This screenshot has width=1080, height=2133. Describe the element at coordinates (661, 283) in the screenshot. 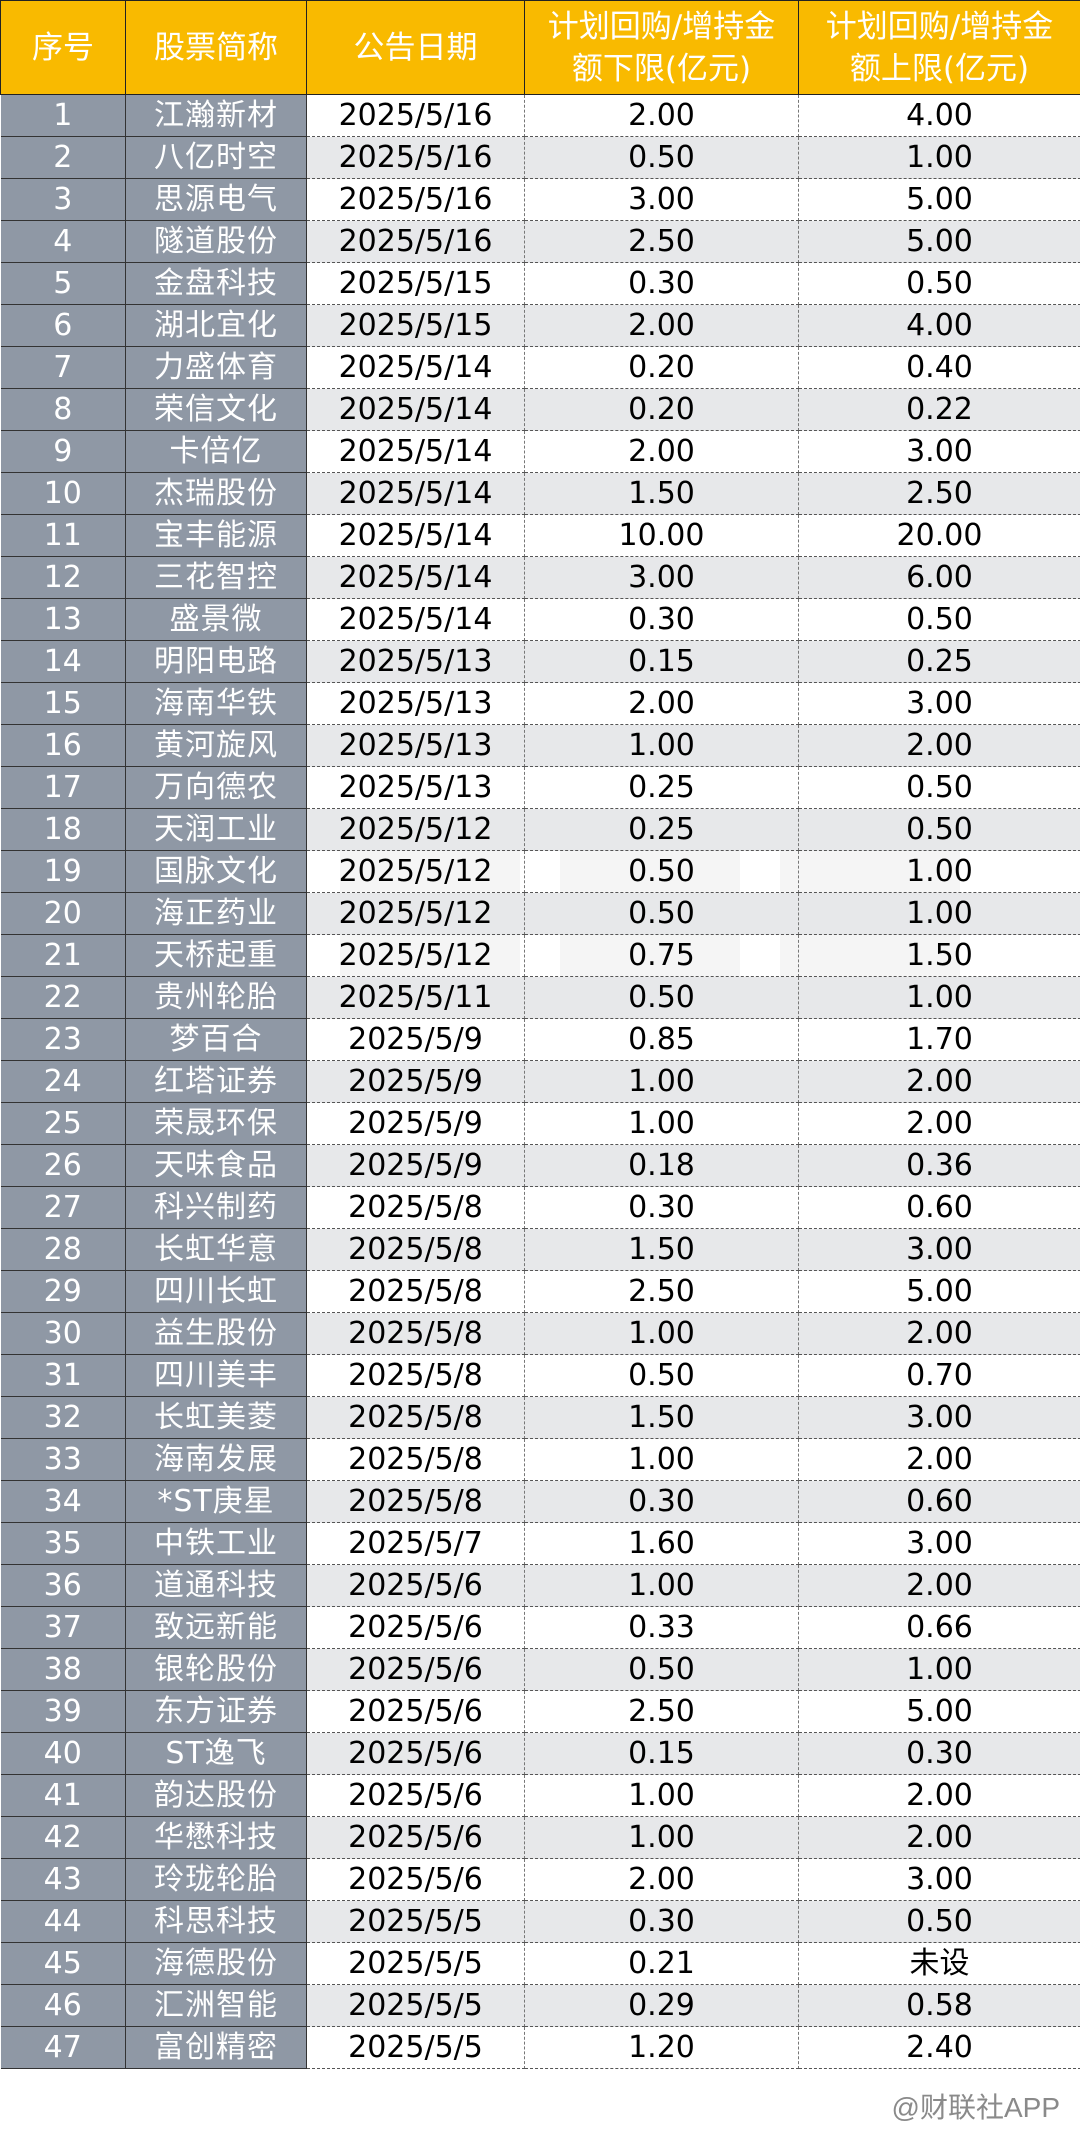

I see `cell-amount-min: 0.30` at that location.